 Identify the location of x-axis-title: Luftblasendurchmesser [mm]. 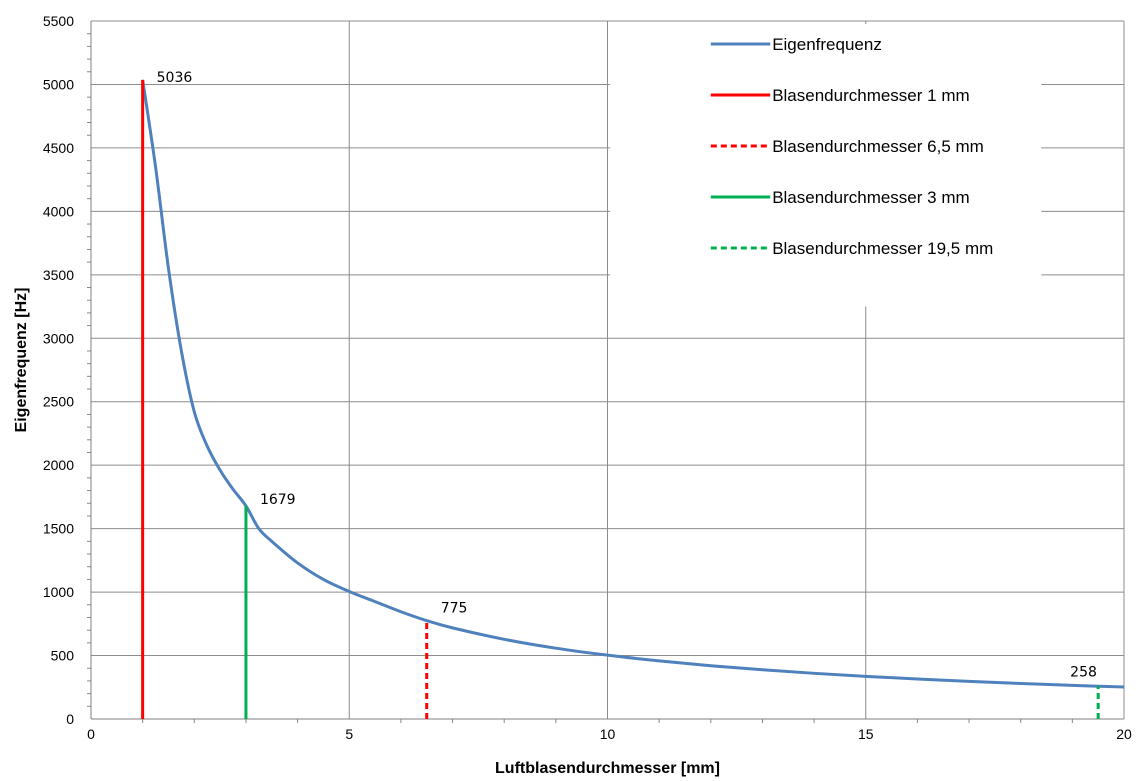
(607, 768).